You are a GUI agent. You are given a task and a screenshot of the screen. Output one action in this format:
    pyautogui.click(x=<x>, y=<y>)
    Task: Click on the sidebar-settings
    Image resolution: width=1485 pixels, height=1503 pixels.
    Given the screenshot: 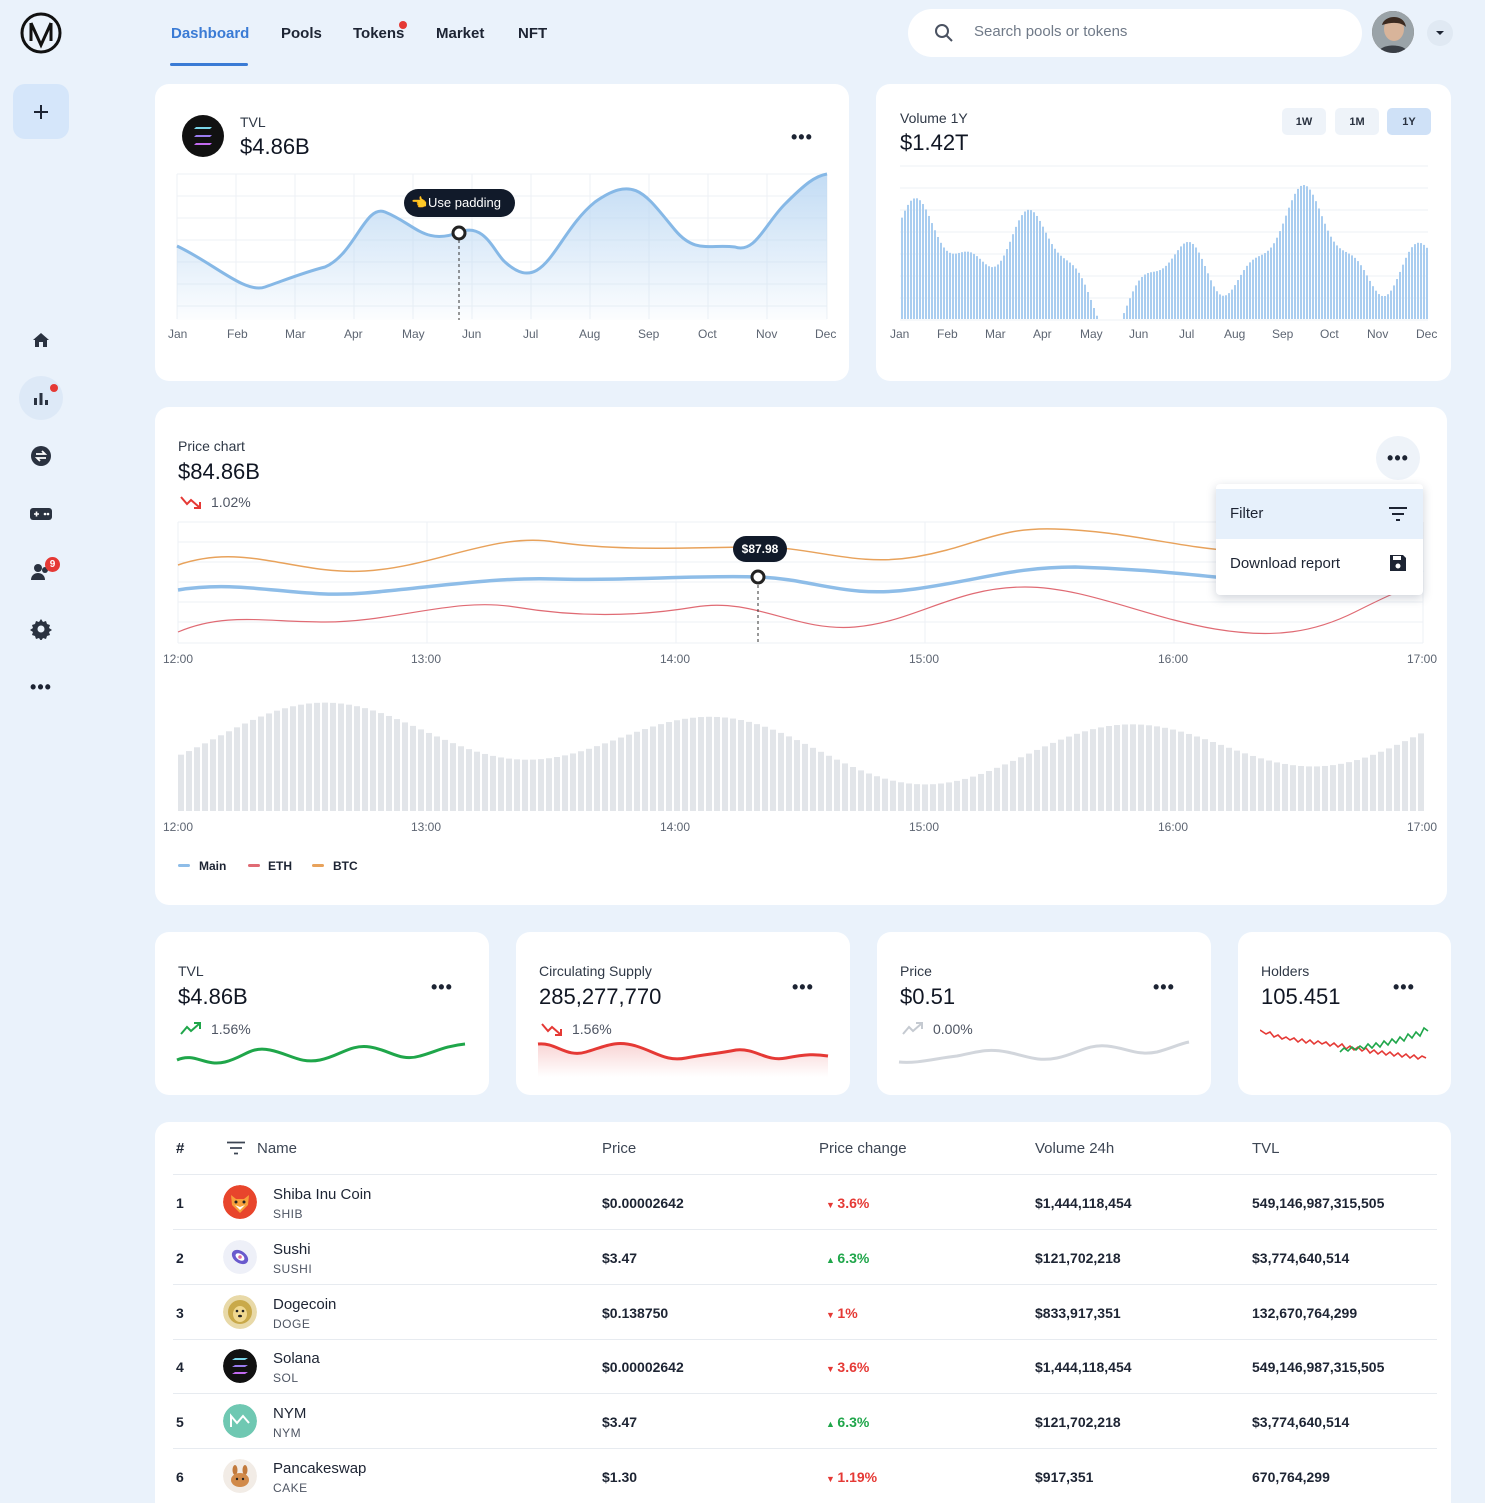 What is the action you would take?
    pyautogui.click(x=41, y=629)
    